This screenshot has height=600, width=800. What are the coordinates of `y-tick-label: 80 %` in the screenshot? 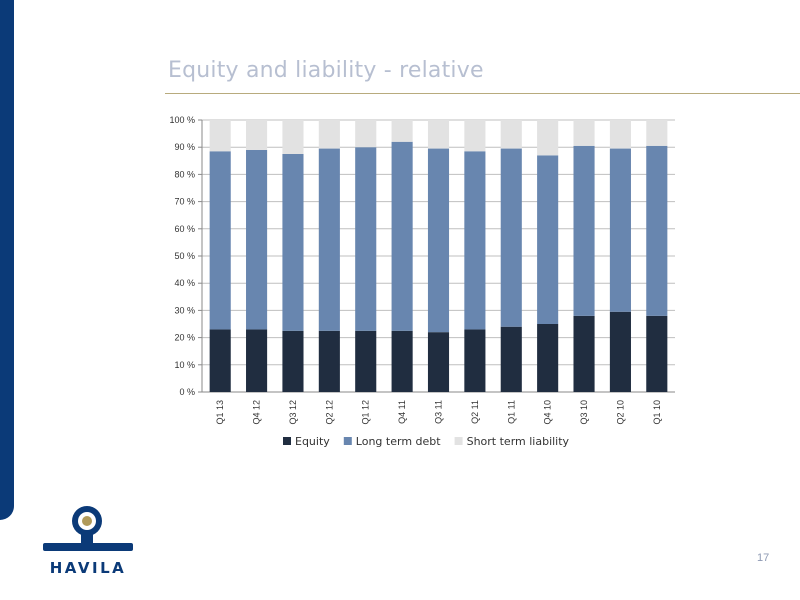 It's located at (184, 174).